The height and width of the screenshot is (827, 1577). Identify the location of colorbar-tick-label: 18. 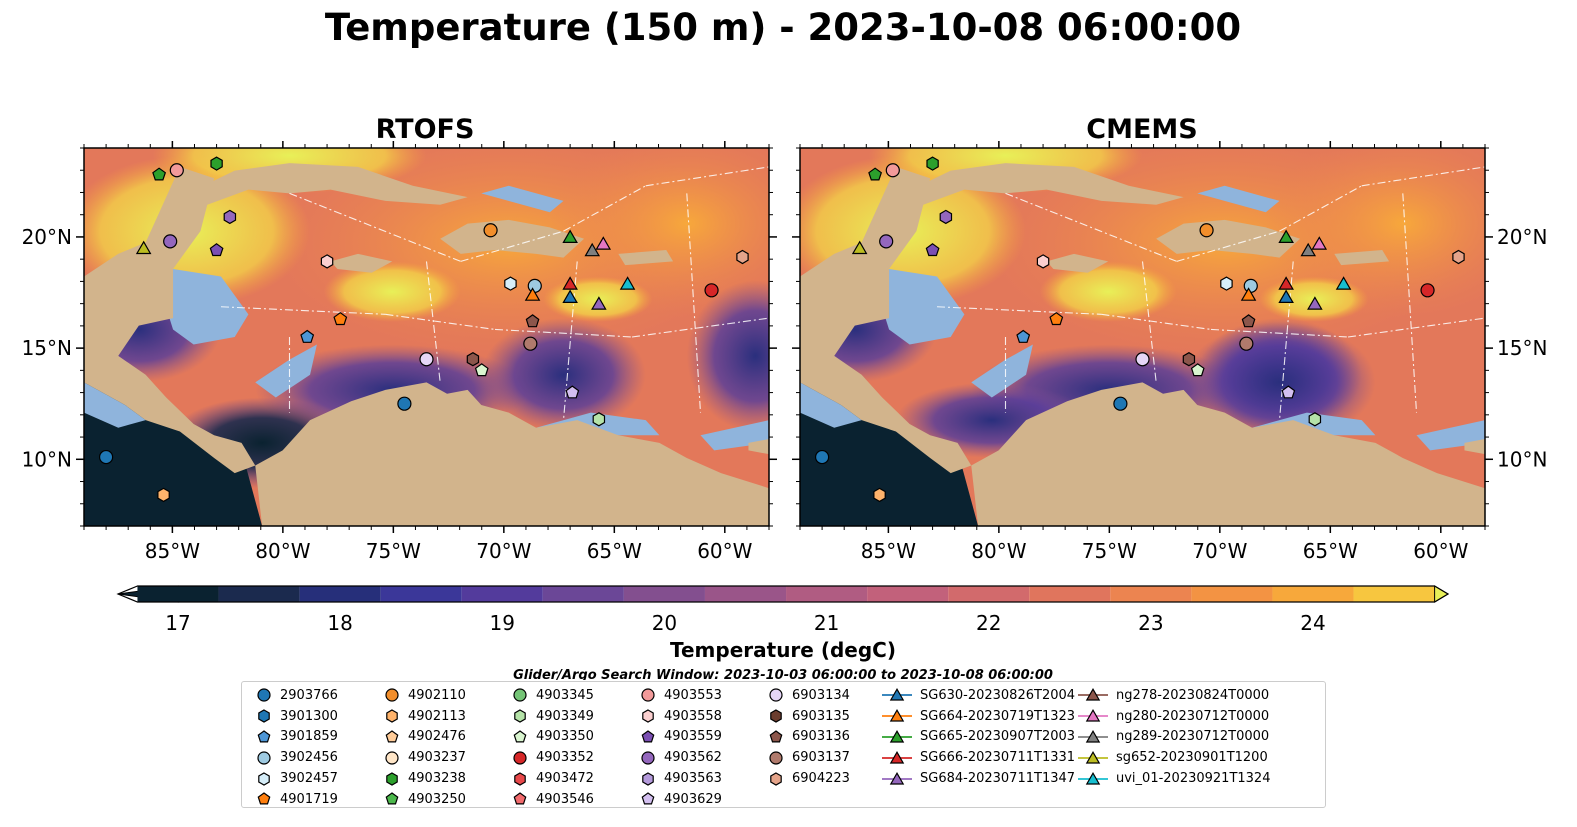
(339, 623).